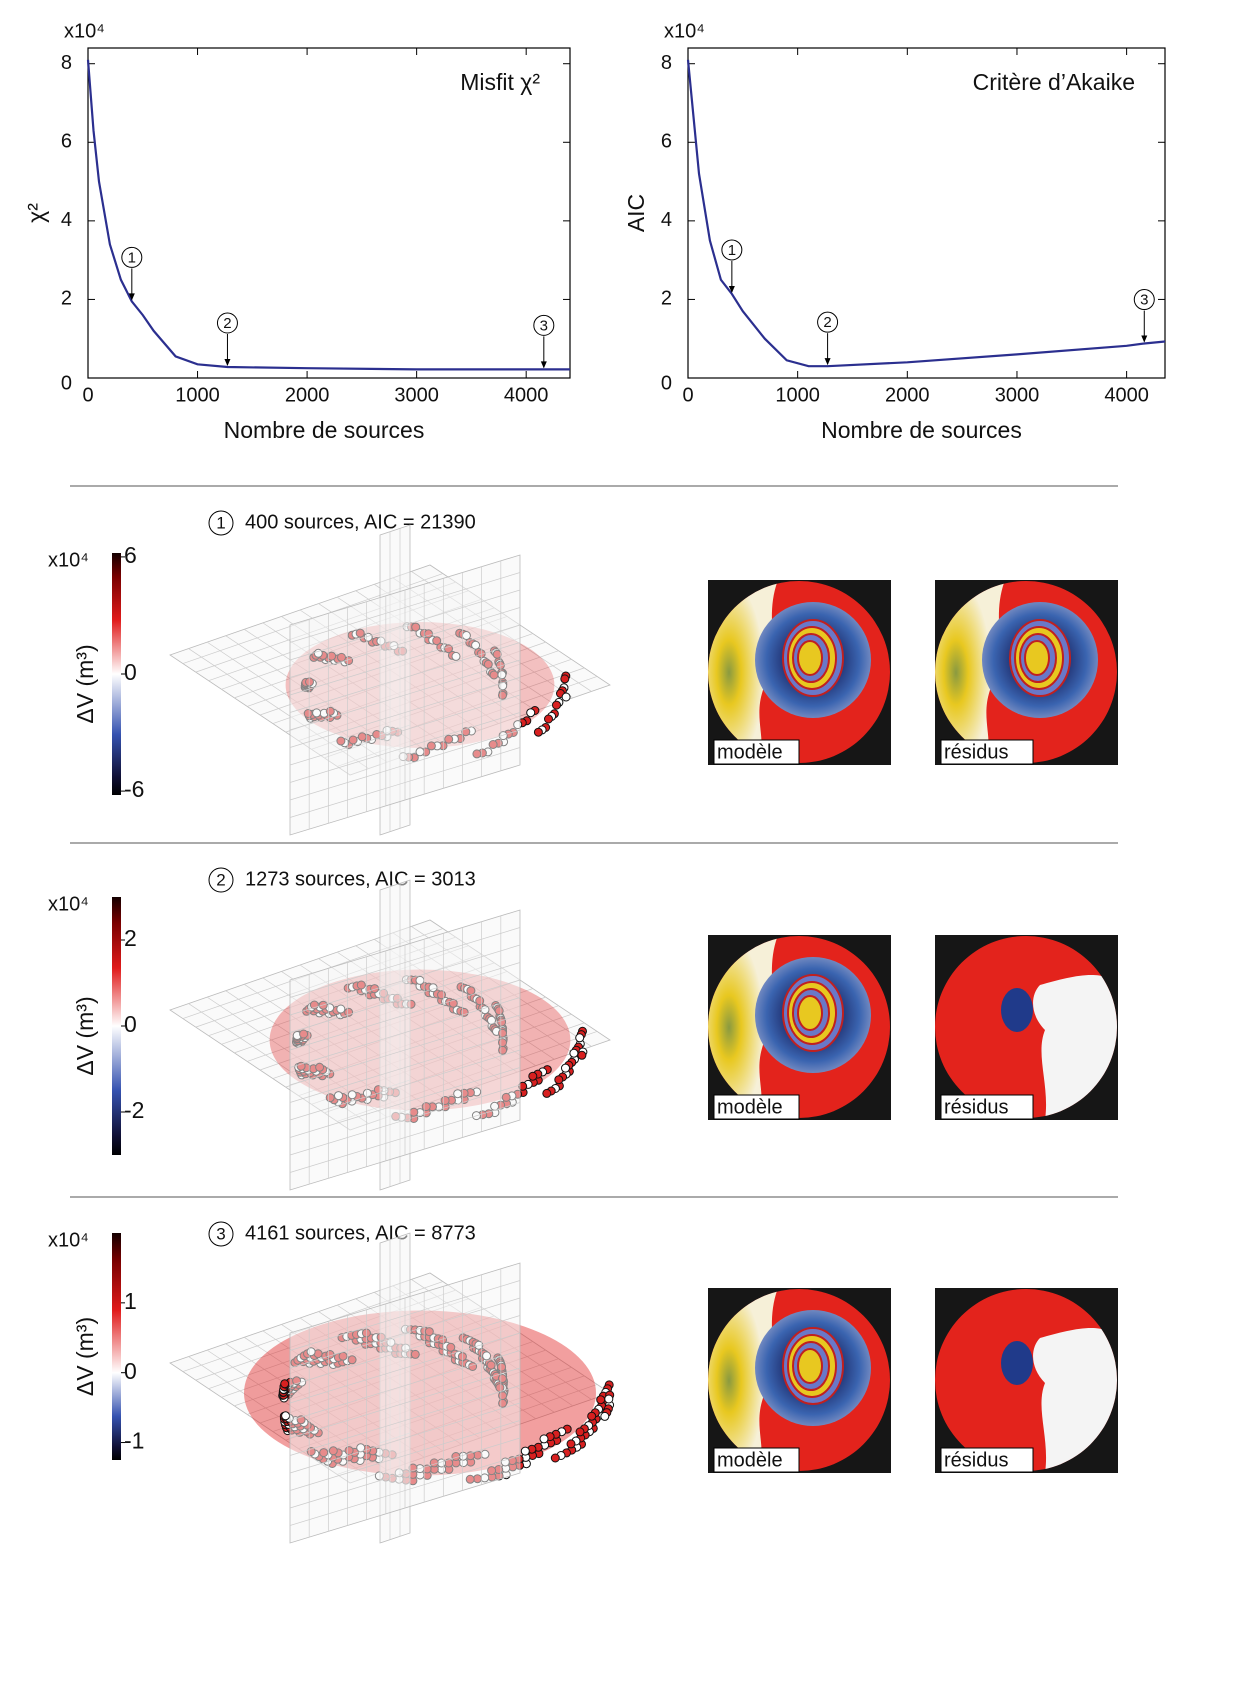 Image resolution: width=1249 pixels, height=1681 pixels. I want to click on colorbar-tick-label: -6, so click(134, 789).